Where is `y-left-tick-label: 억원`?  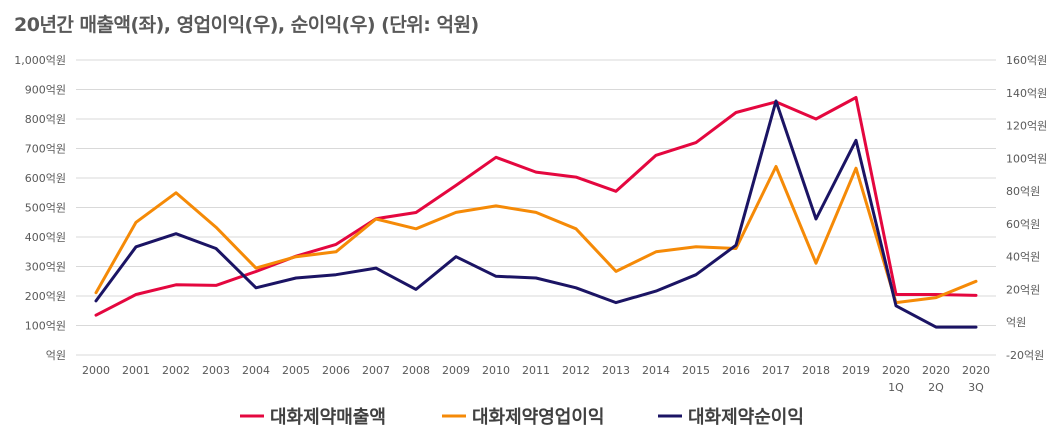 y-left-tick-label: 억원 is located at coordinates (56, 355).